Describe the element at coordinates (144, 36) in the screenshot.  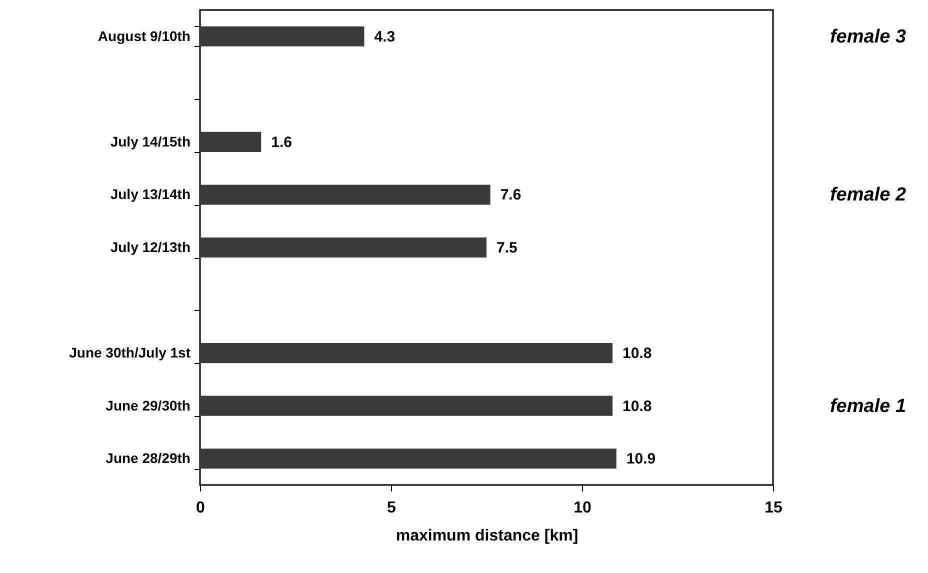
I see `y-tick-label: August 9/10th` at that location.